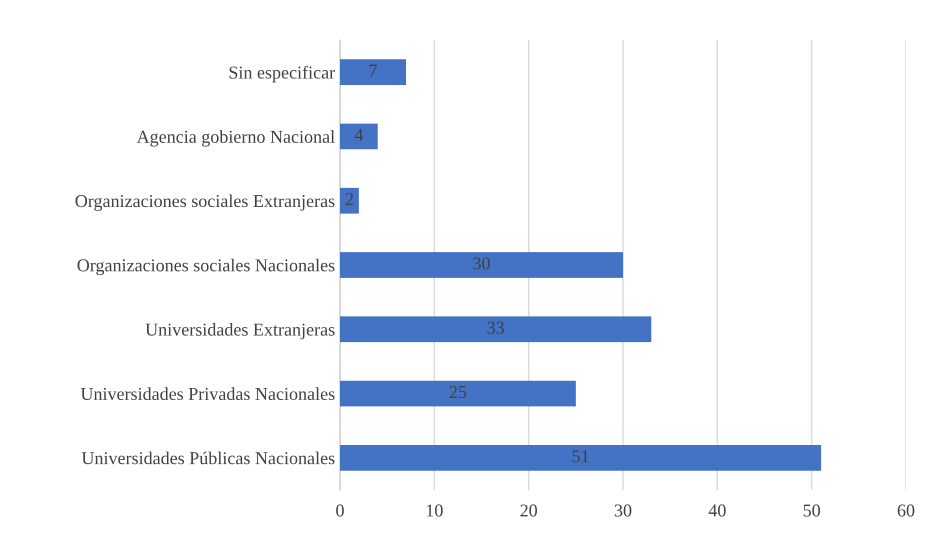  What do you see at coordinates (282, 74) in the screenshot?
I see `y-tick-label: Sin especificar` at bounding box center [282, 74].